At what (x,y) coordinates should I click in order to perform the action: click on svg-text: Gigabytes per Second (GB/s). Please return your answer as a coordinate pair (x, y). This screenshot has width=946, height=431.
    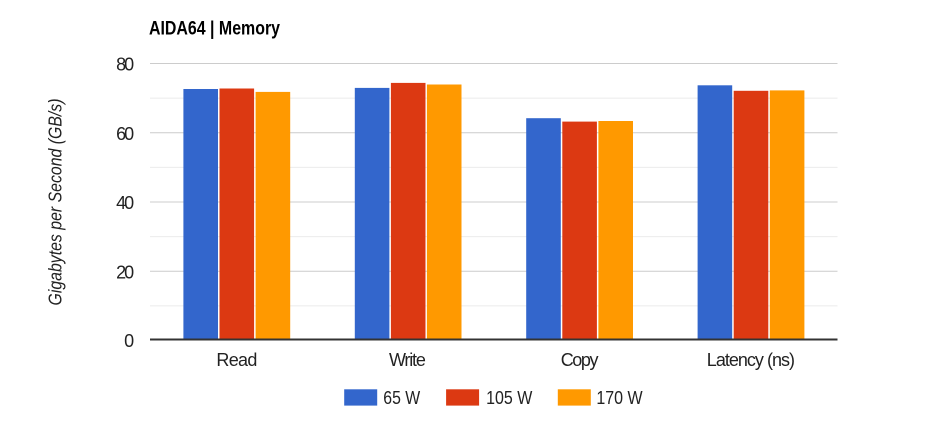
    Looking at the image, I should click on (55, 202).